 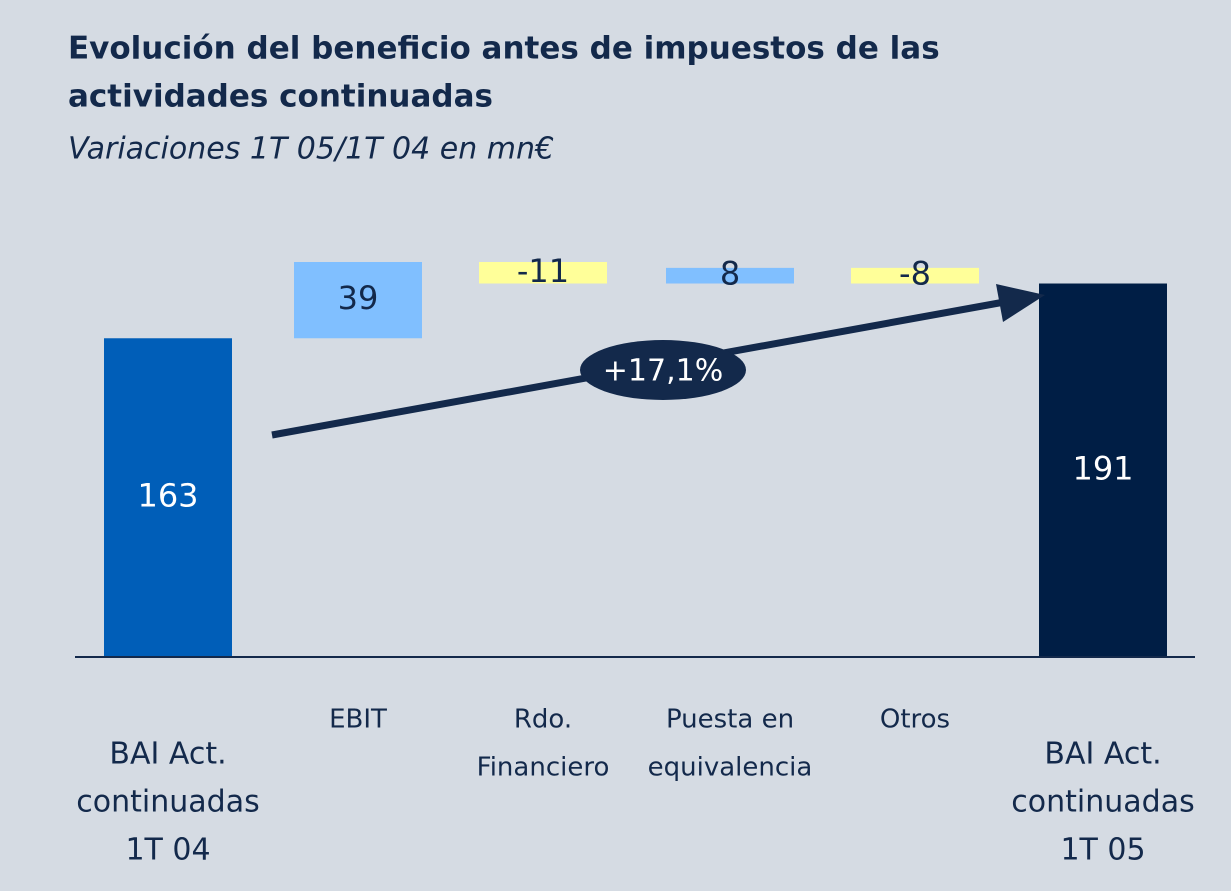 I want to click on x-tick-label: Rdo., so click(x=543, y=720).